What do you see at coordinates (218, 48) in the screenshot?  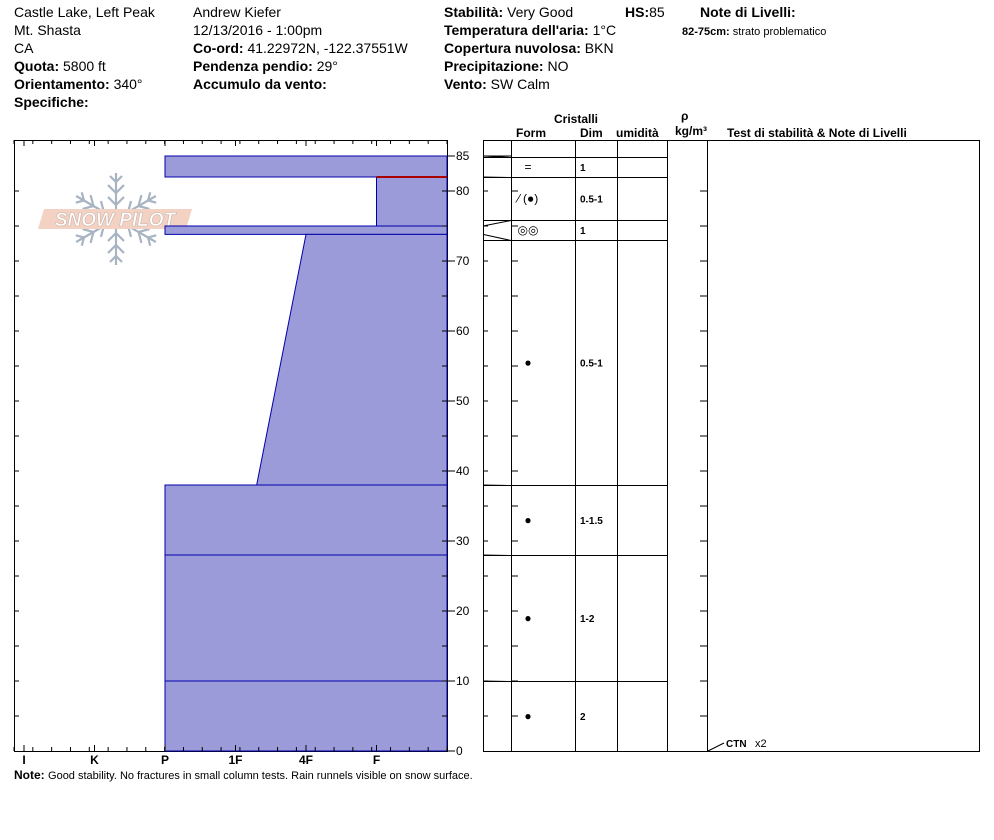 I see `coord-label: Co-ord:` at bounding box center [218, 48].